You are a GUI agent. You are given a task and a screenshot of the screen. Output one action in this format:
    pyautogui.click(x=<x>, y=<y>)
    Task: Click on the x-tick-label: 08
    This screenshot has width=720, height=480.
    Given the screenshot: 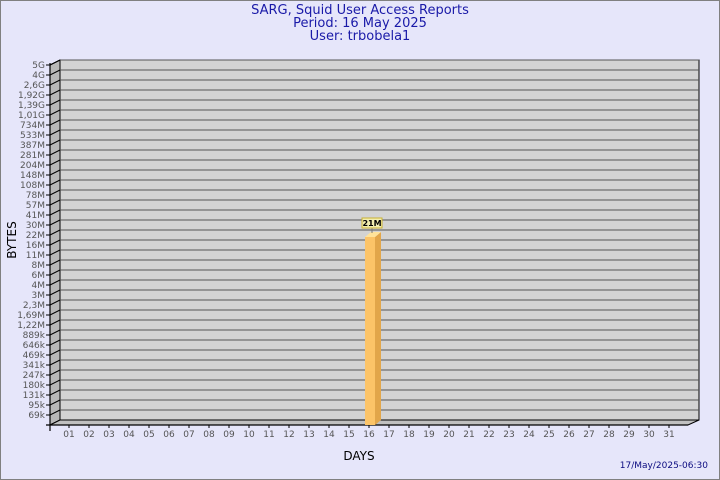 What is the action you would take?
    pyautogui.click(x=209, y=435)
    